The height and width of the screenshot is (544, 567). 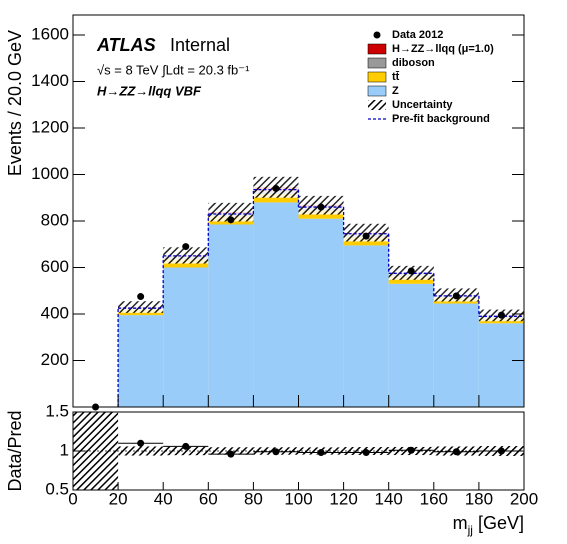 I want to click on x-tick-label: 140, so click(x=389, y=498).